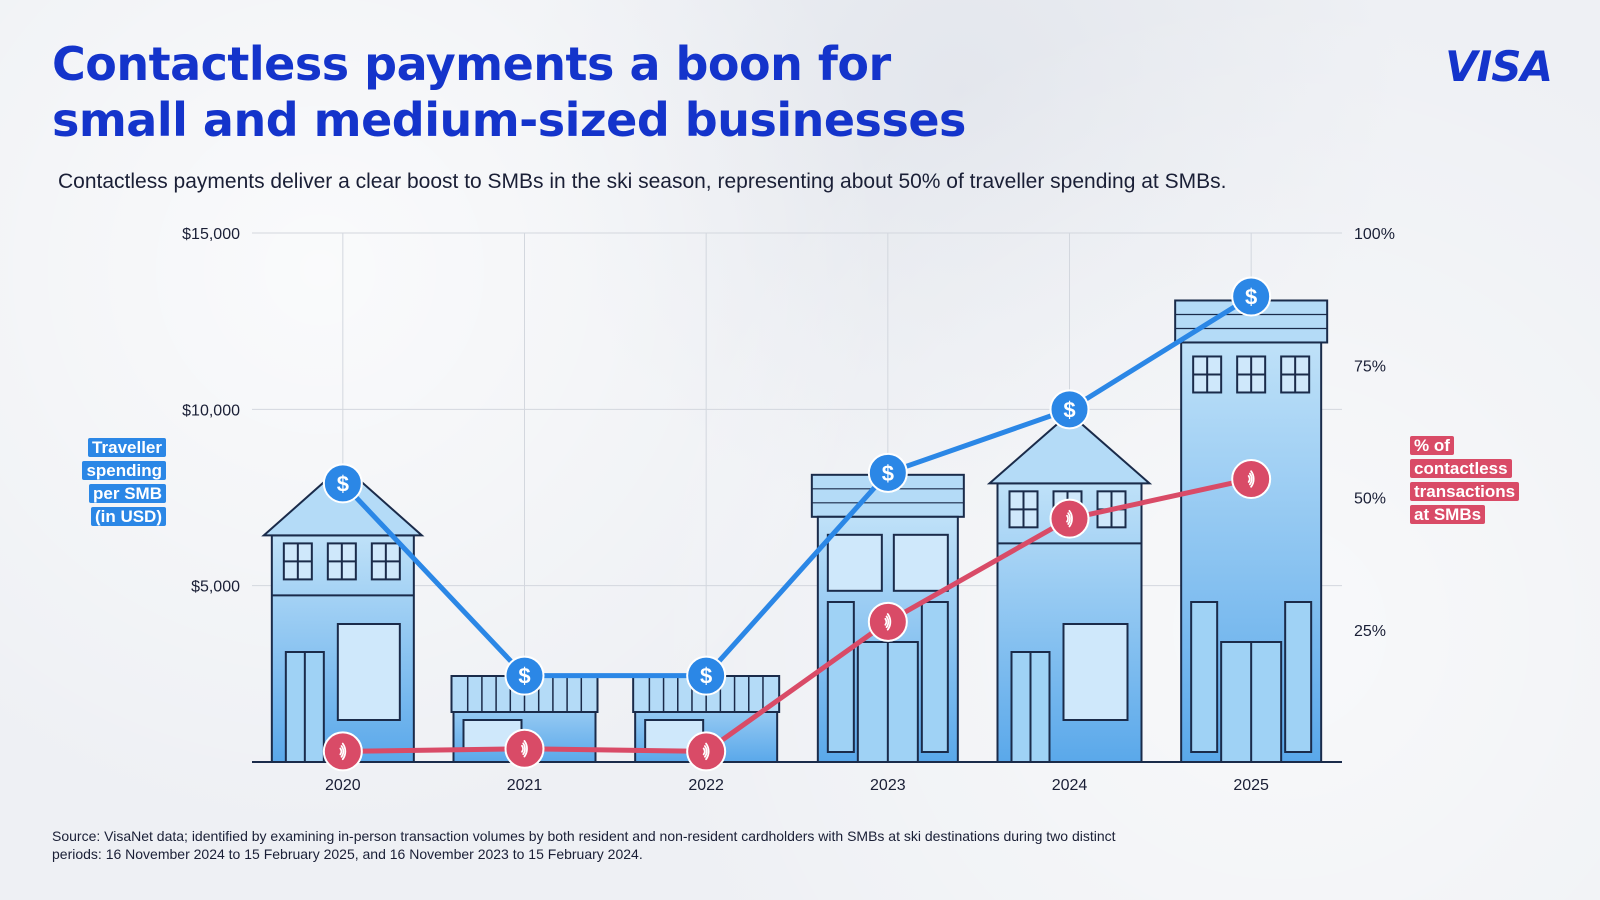  I want to click on y-left-tick-label: $10,000, so click(211, 410).